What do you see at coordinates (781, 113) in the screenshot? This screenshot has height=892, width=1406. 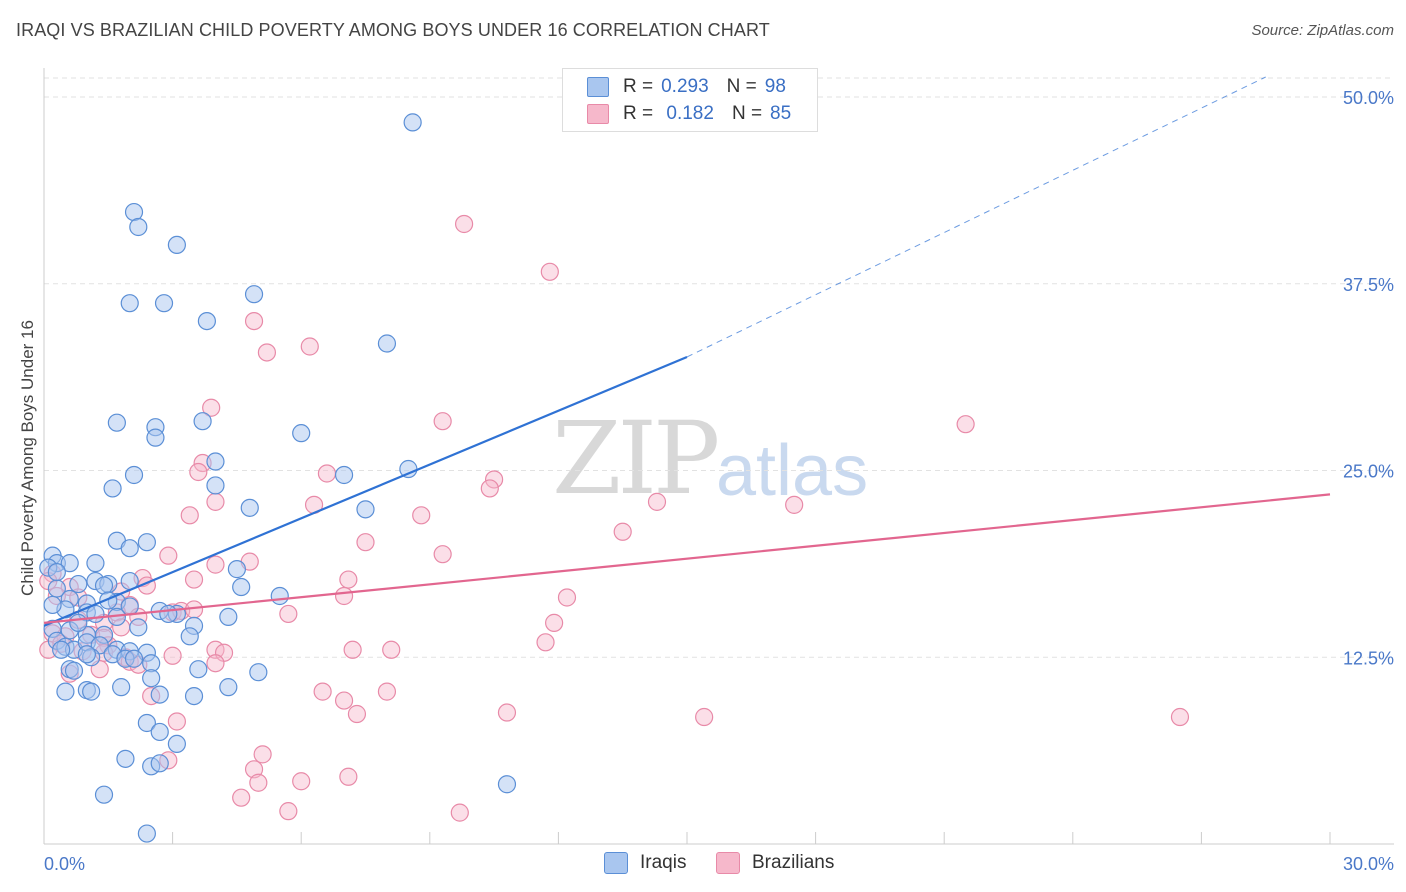 I see `legend-n-value: 85` at bounding box center [781, 113].